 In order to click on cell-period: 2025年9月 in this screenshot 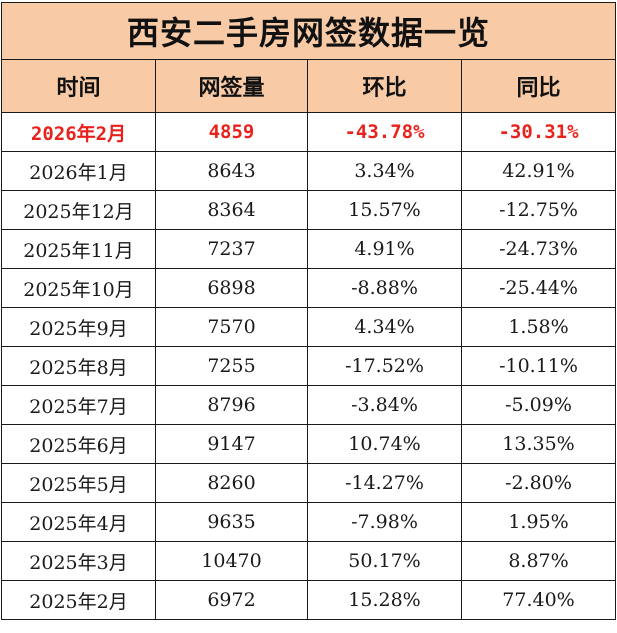, I will do `click(78, 327)`.